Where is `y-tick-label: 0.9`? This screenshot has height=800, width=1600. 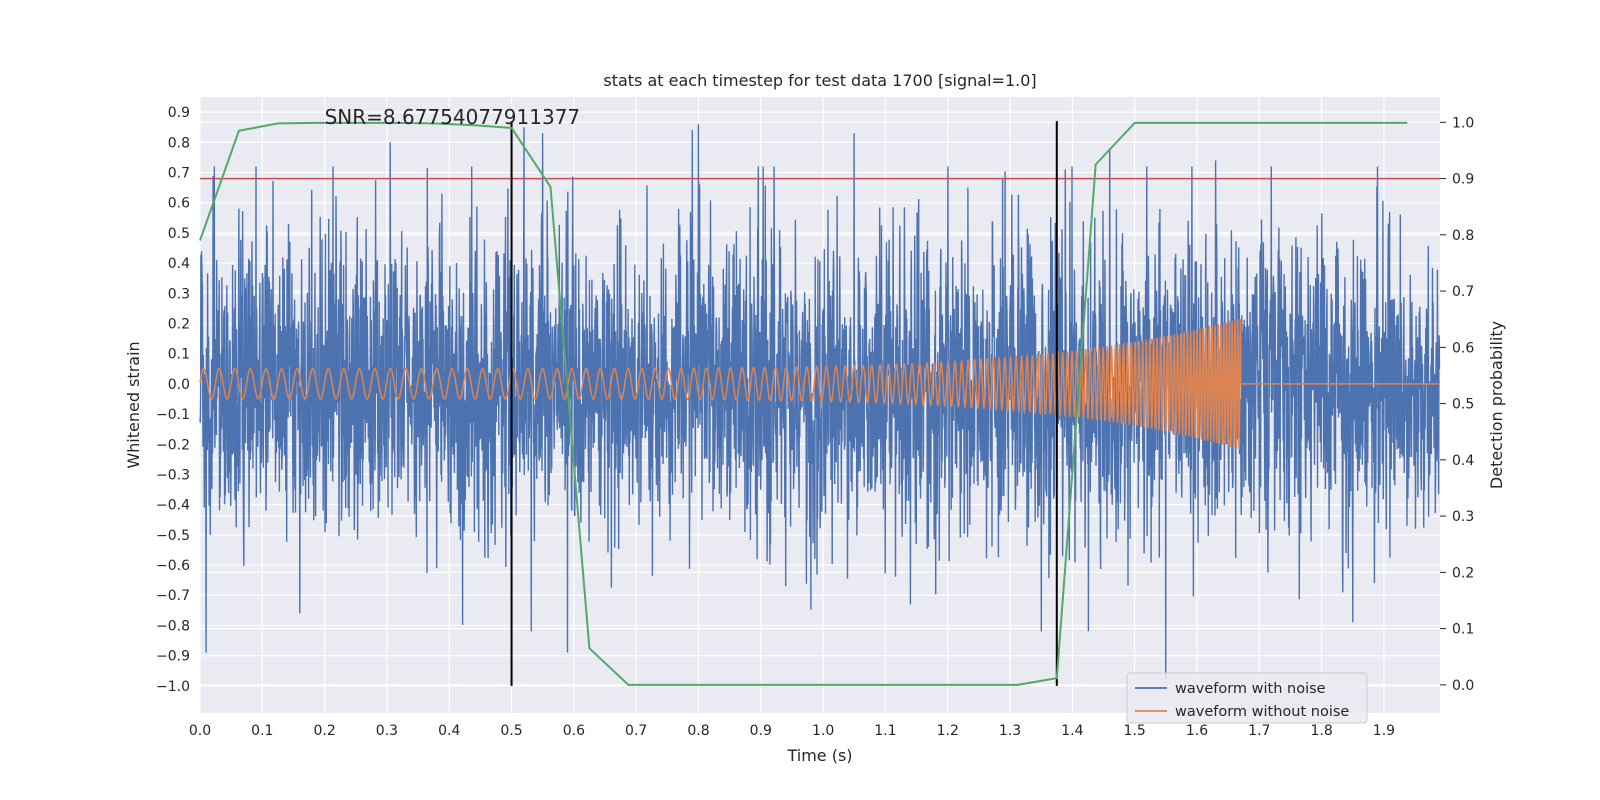 y-tick-label: 0.9 is located at coordinates (179, 113).